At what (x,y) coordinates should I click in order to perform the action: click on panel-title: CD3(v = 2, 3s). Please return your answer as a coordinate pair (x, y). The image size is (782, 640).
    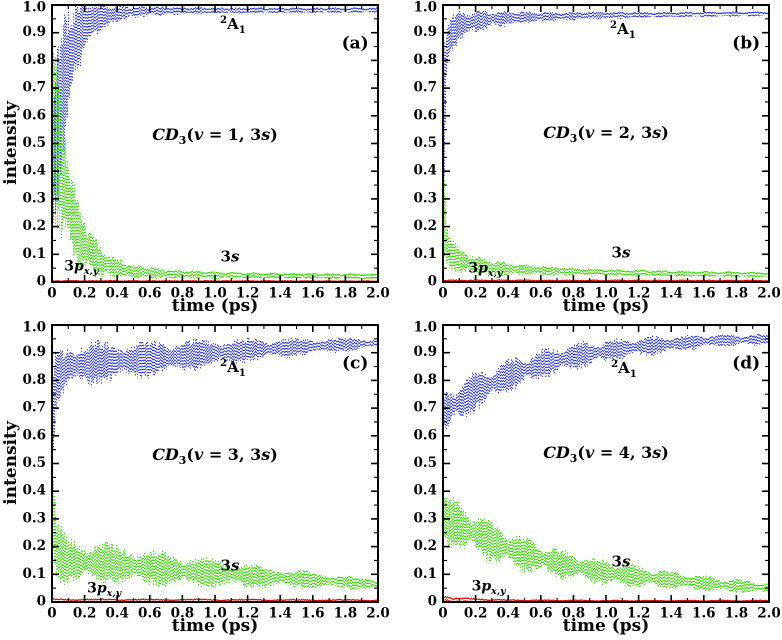
    Looking at the image, I should click on (606, 134).